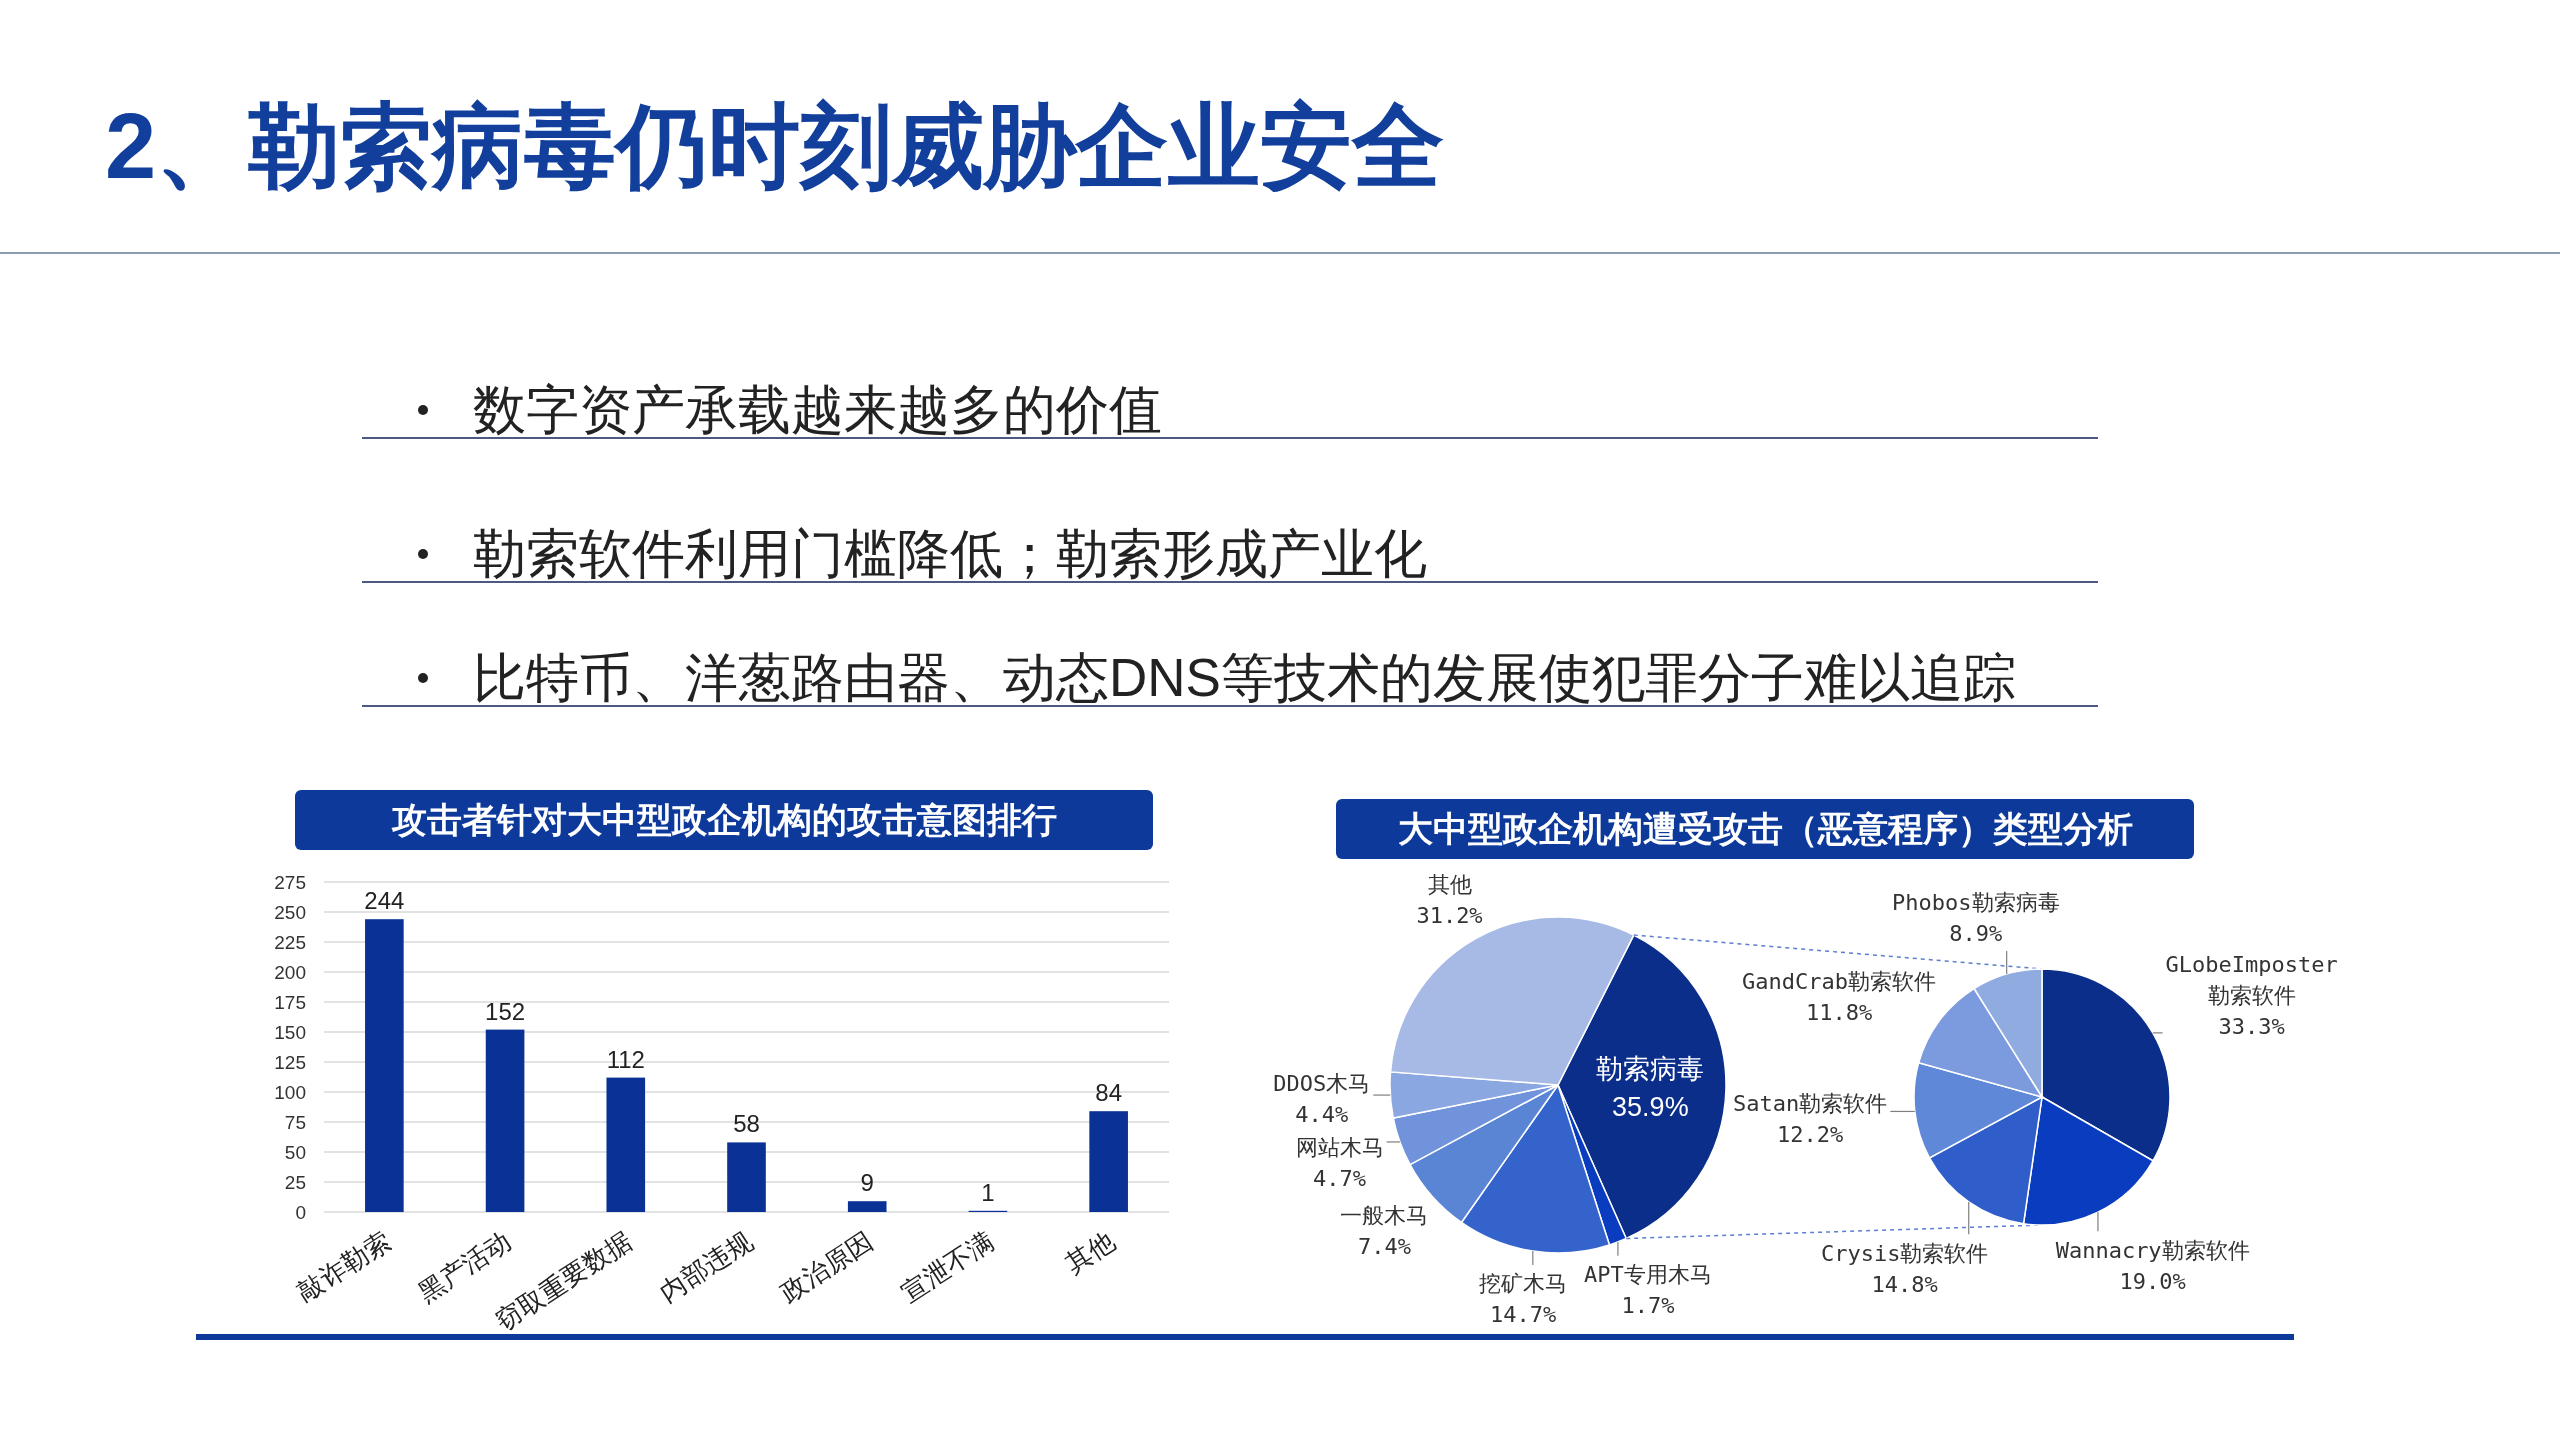  I want to click on y-tick-label: 25, so click(295, 1182).